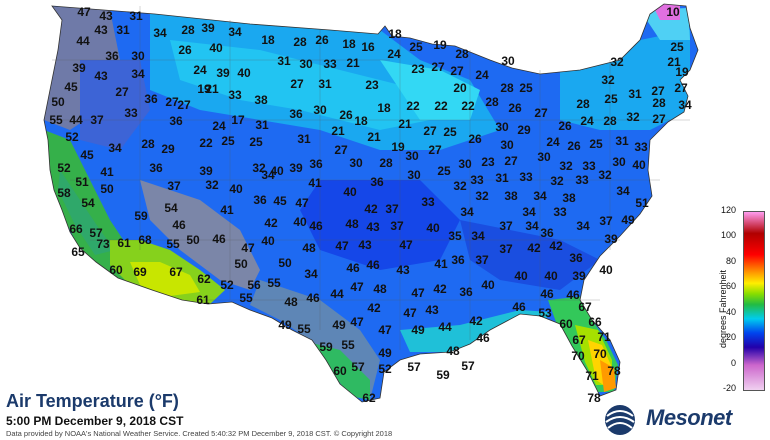  What do you see at coordinates (488, 162) in the screenshot?
I see `station-temperature: 23` at bounding box center [488, 162].